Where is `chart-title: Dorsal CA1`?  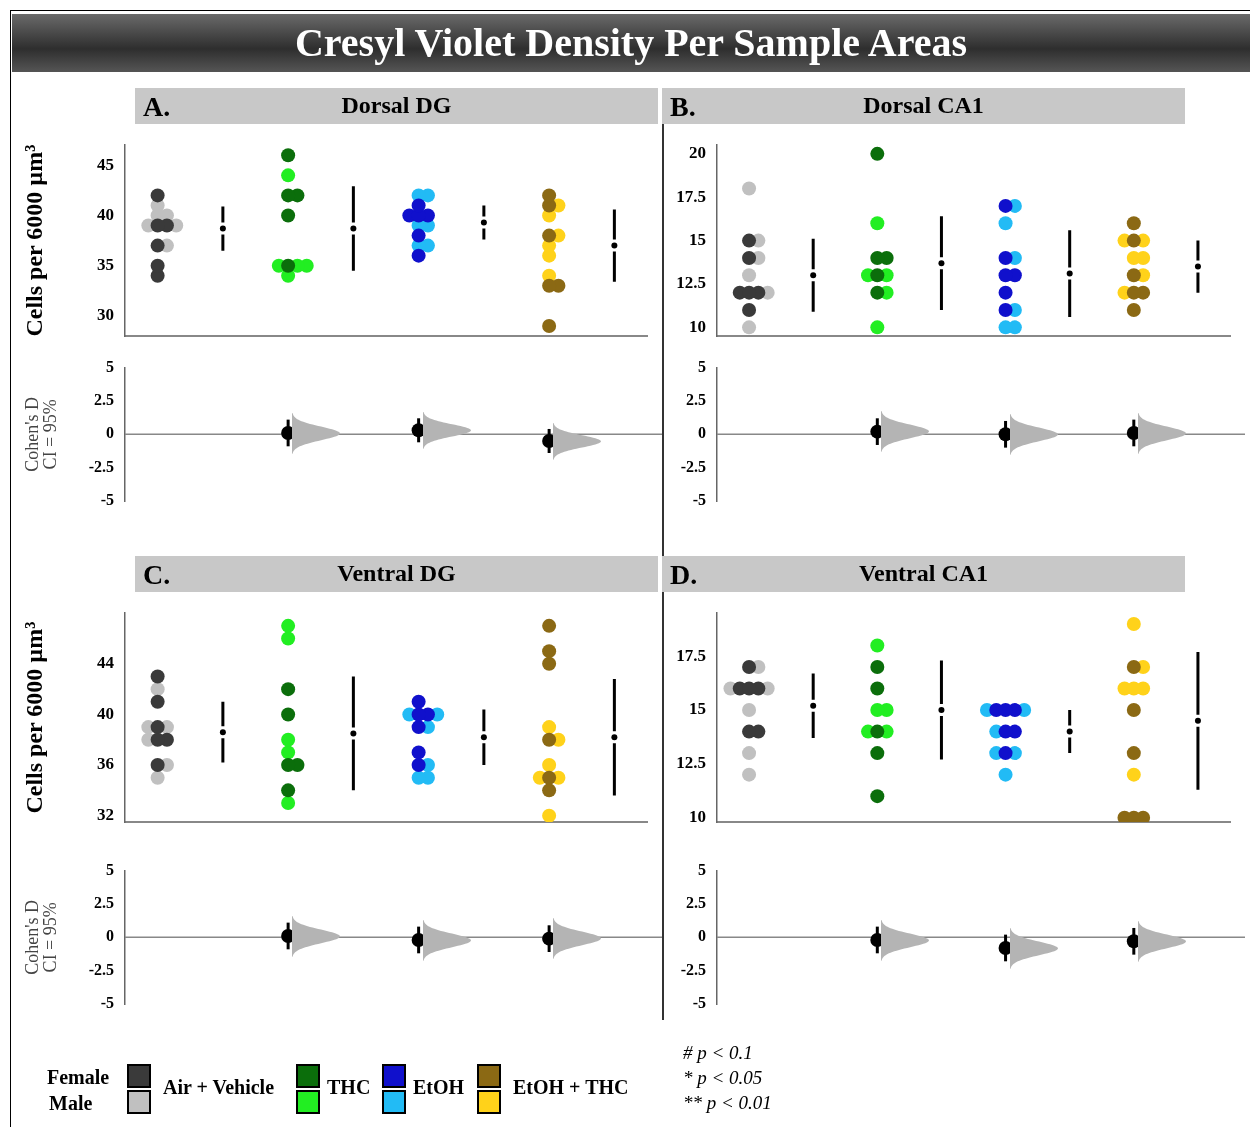 chart-title: Dorsal CA1 is located at coordinates (923, 105).